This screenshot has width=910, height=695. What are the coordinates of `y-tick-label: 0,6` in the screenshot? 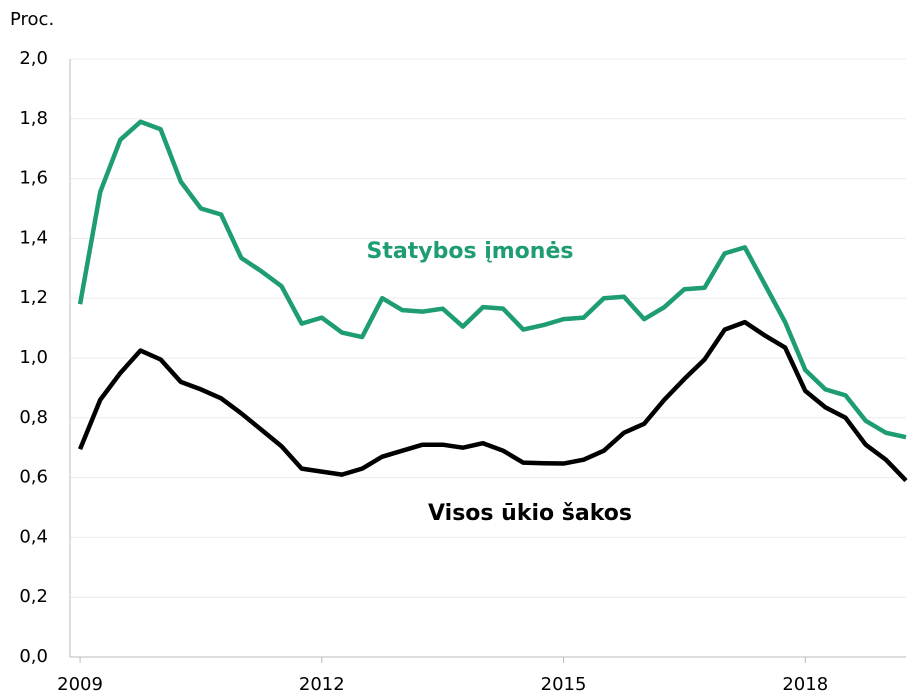 It's located at (33, 477).